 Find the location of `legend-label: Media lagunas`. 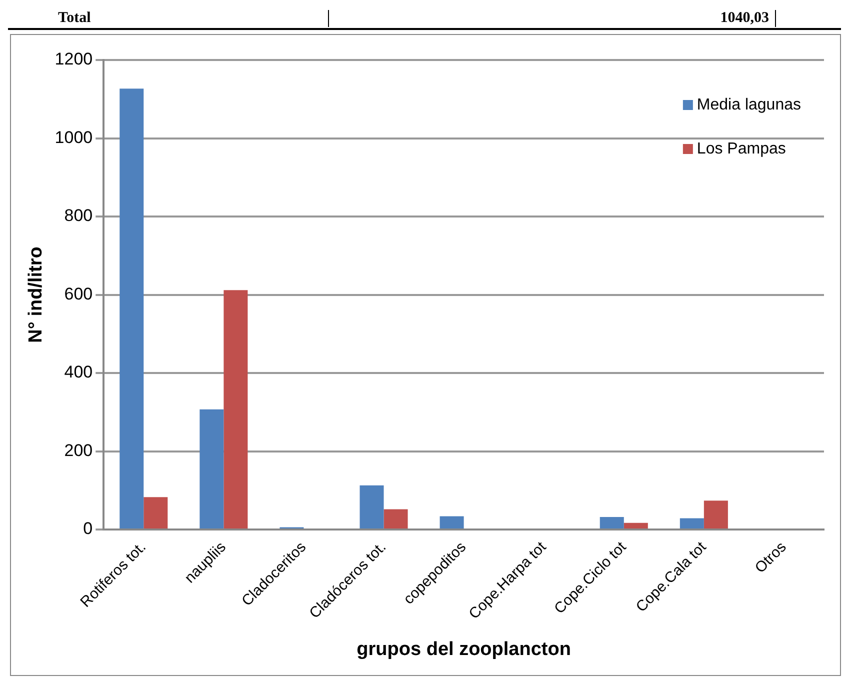

legend-label: Media lagunas is located at coordinates (749, 105).